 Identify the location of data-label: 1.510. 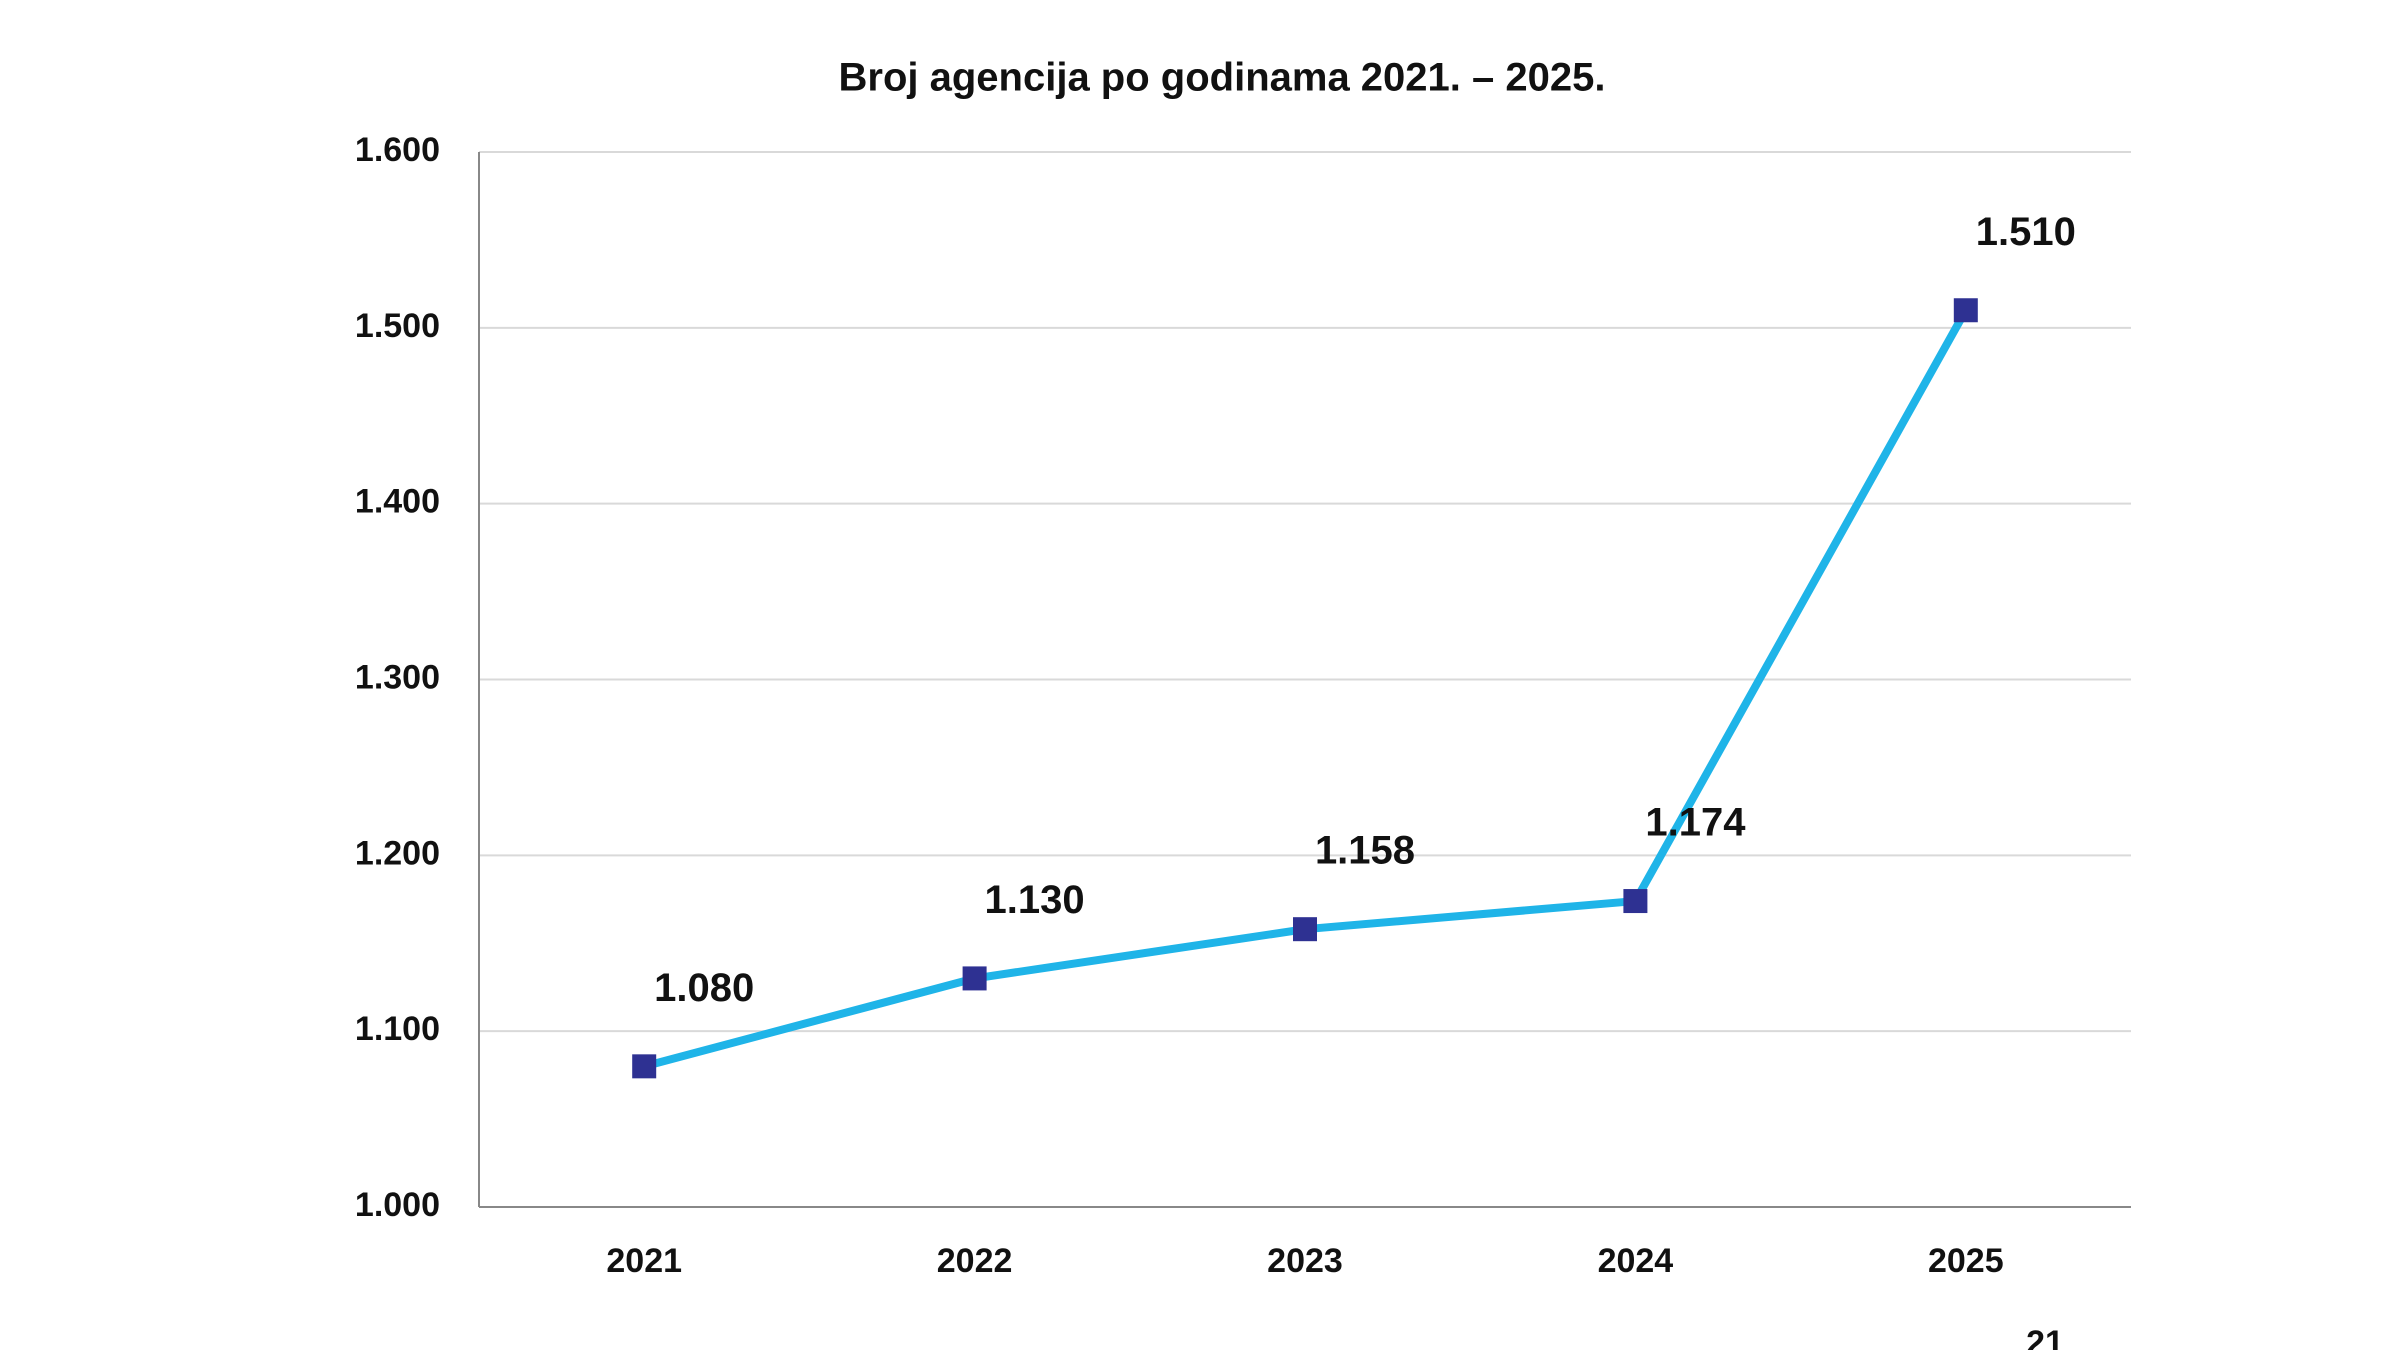
(2026, 232).